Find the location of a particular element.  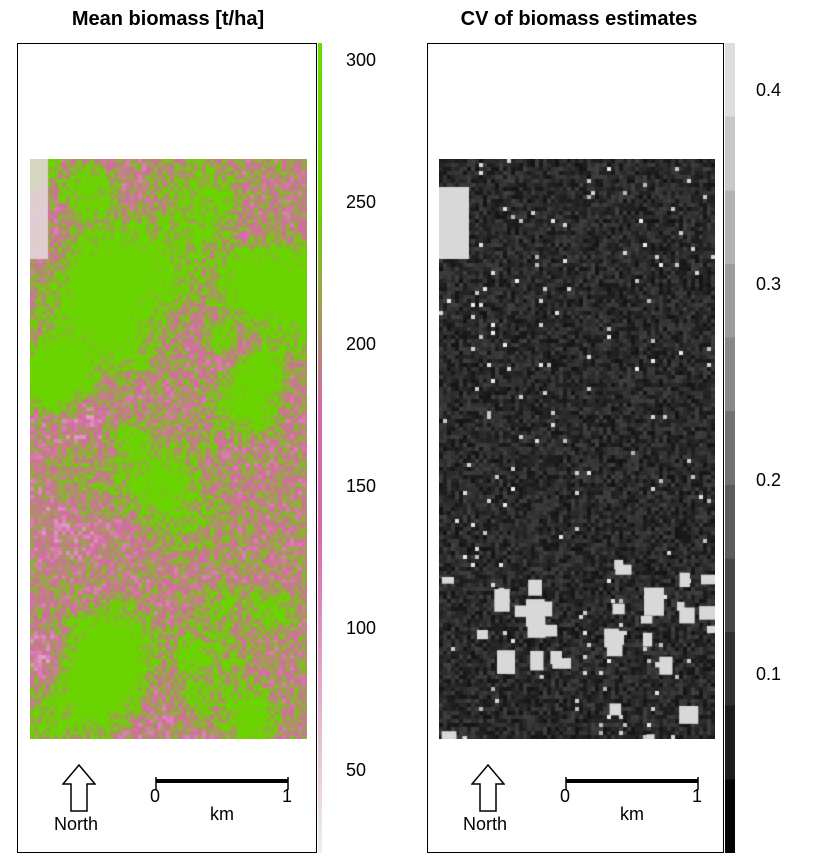

mean-biomass-colorbar is located at coordinates (320, 448).